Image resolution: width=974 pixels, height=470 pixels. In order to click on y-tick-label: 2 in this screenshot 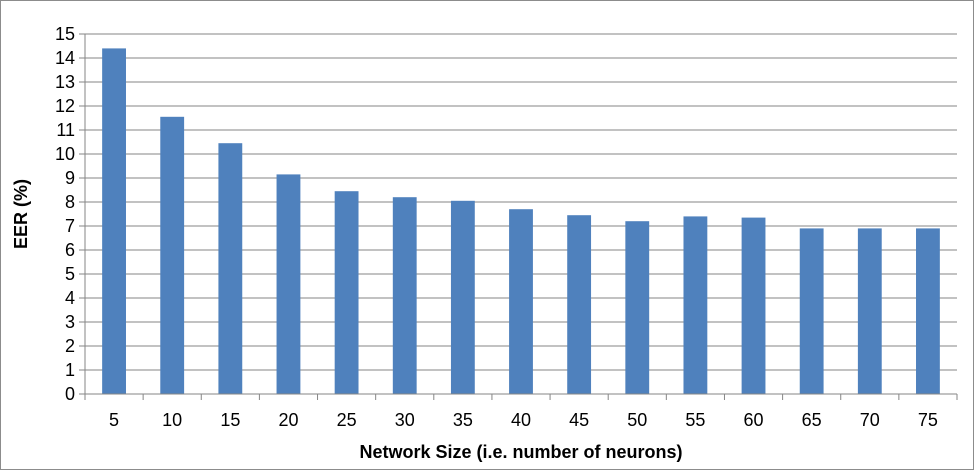, I will do `click(70, 346)`.